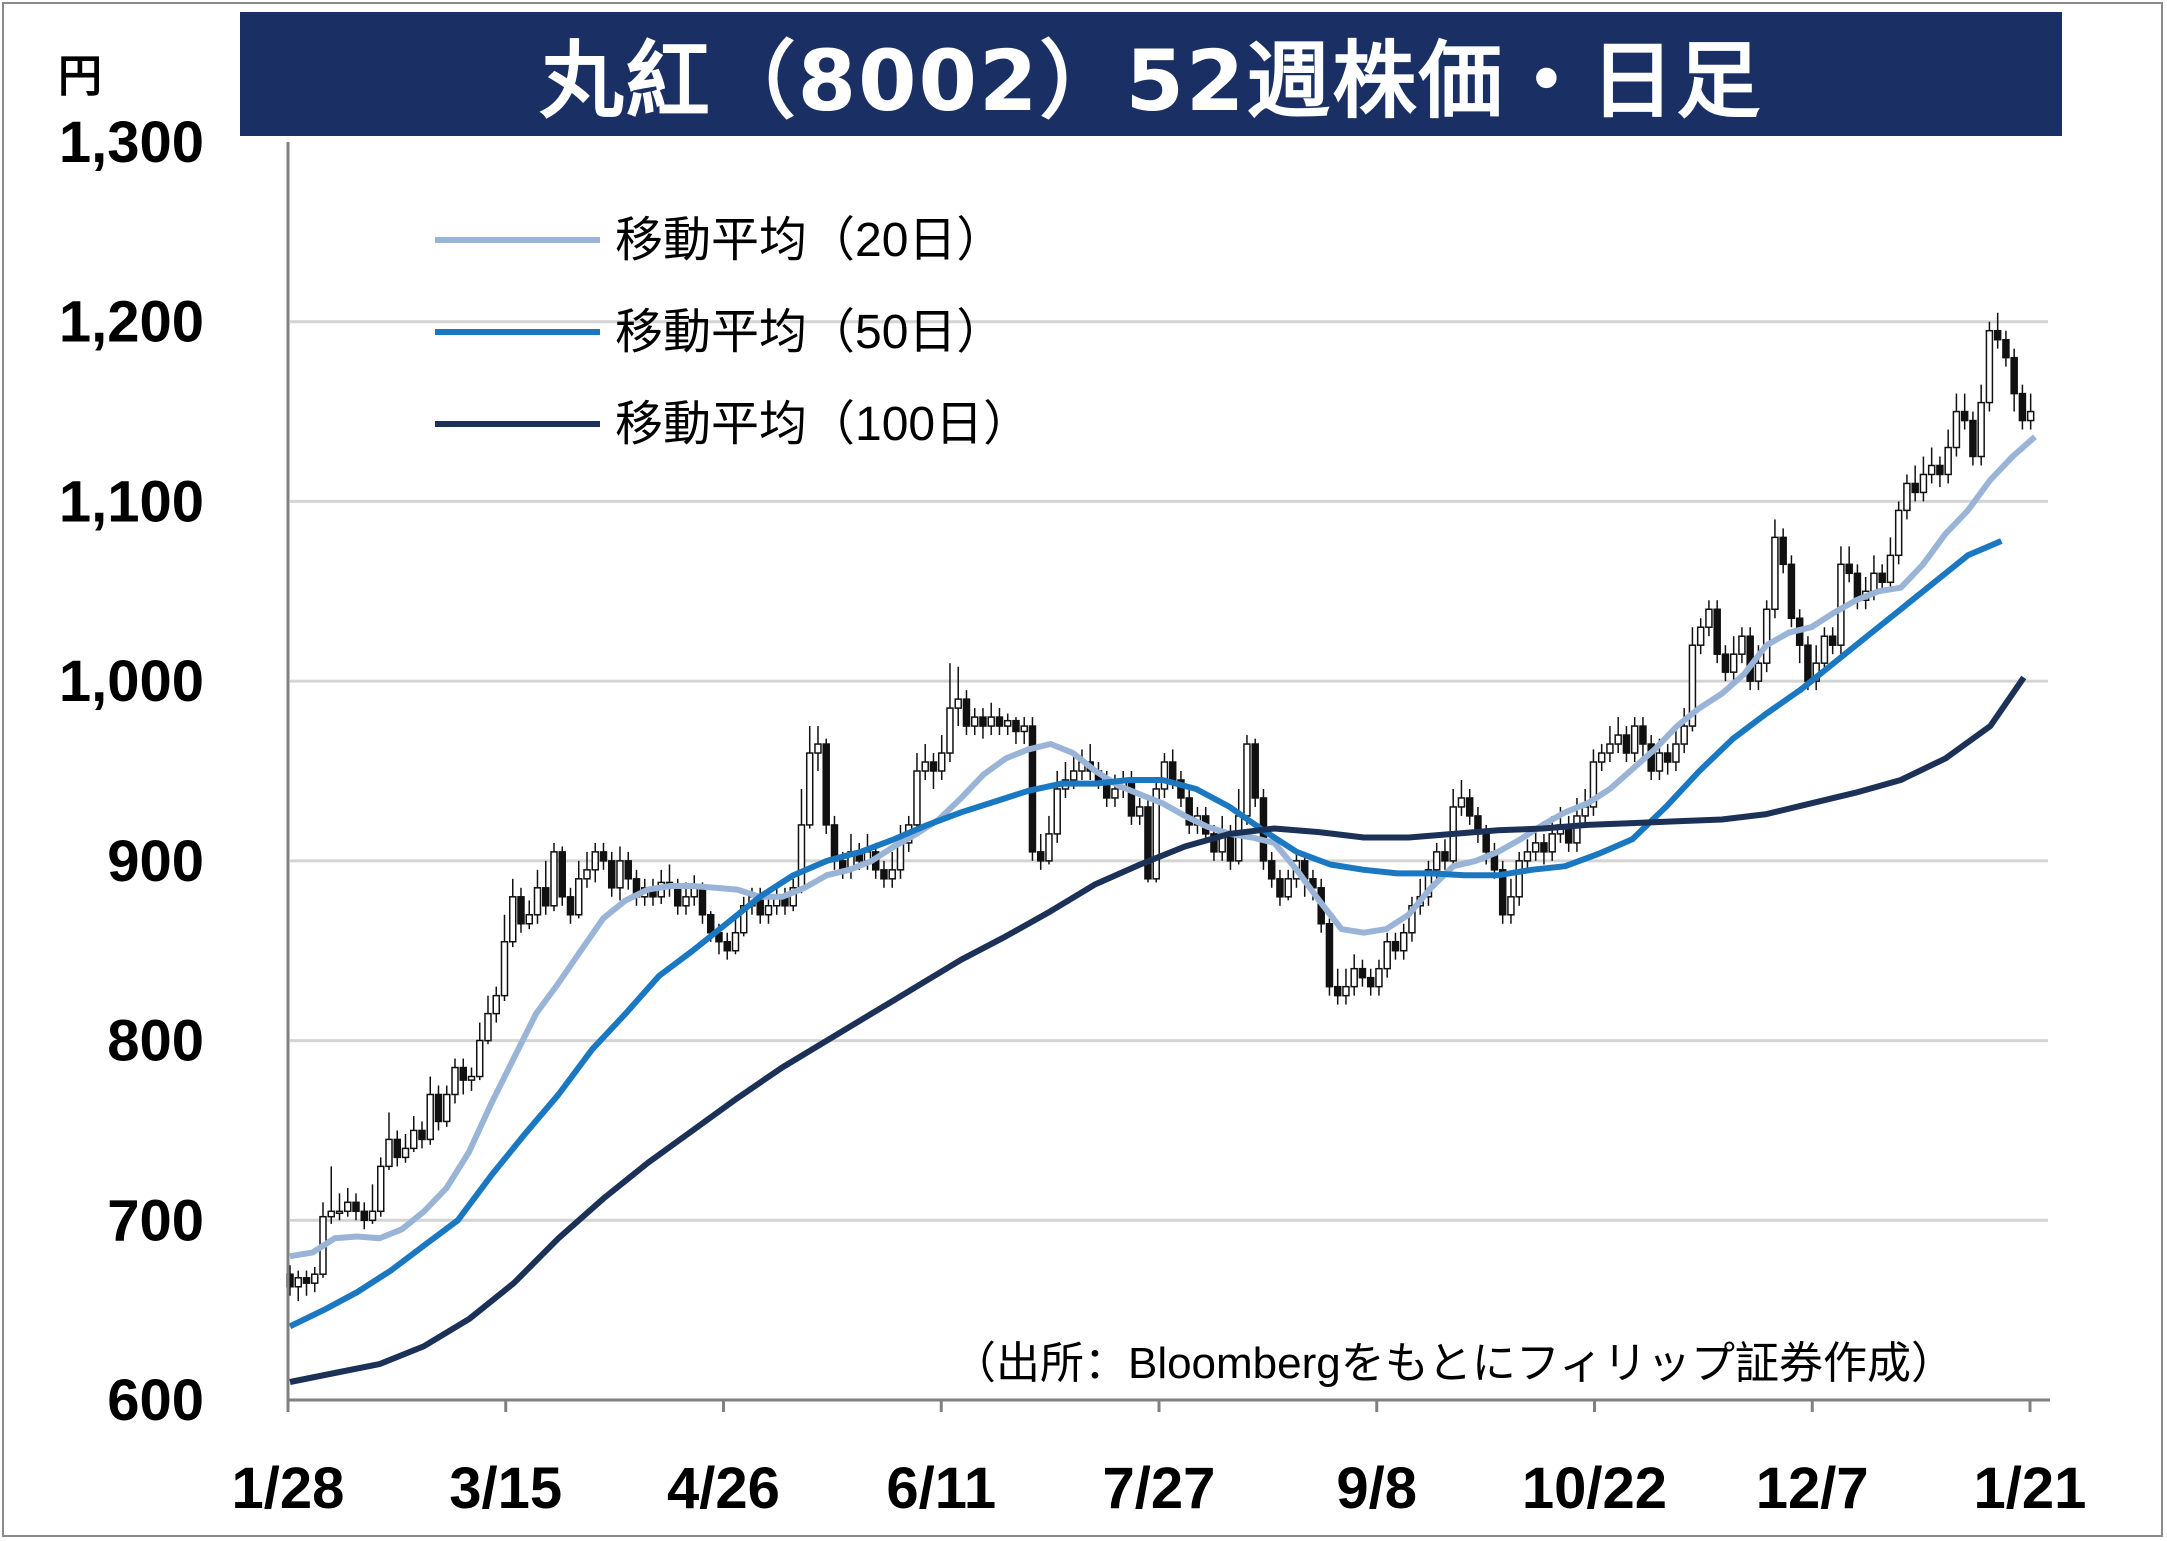  What do you see at coordinates (1594, 1488) in the screenshot?
I see `x-tick-label-6: 10/22` at bounding box center [1594, 1488].